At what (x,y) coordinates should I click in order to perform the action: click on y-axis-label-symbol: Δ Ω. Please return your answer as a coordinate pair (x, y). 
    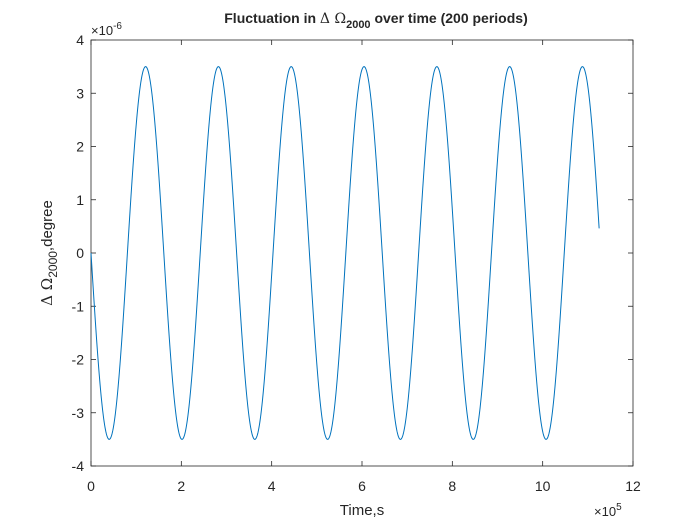
    Looking at the image, I should click on (47, 292).